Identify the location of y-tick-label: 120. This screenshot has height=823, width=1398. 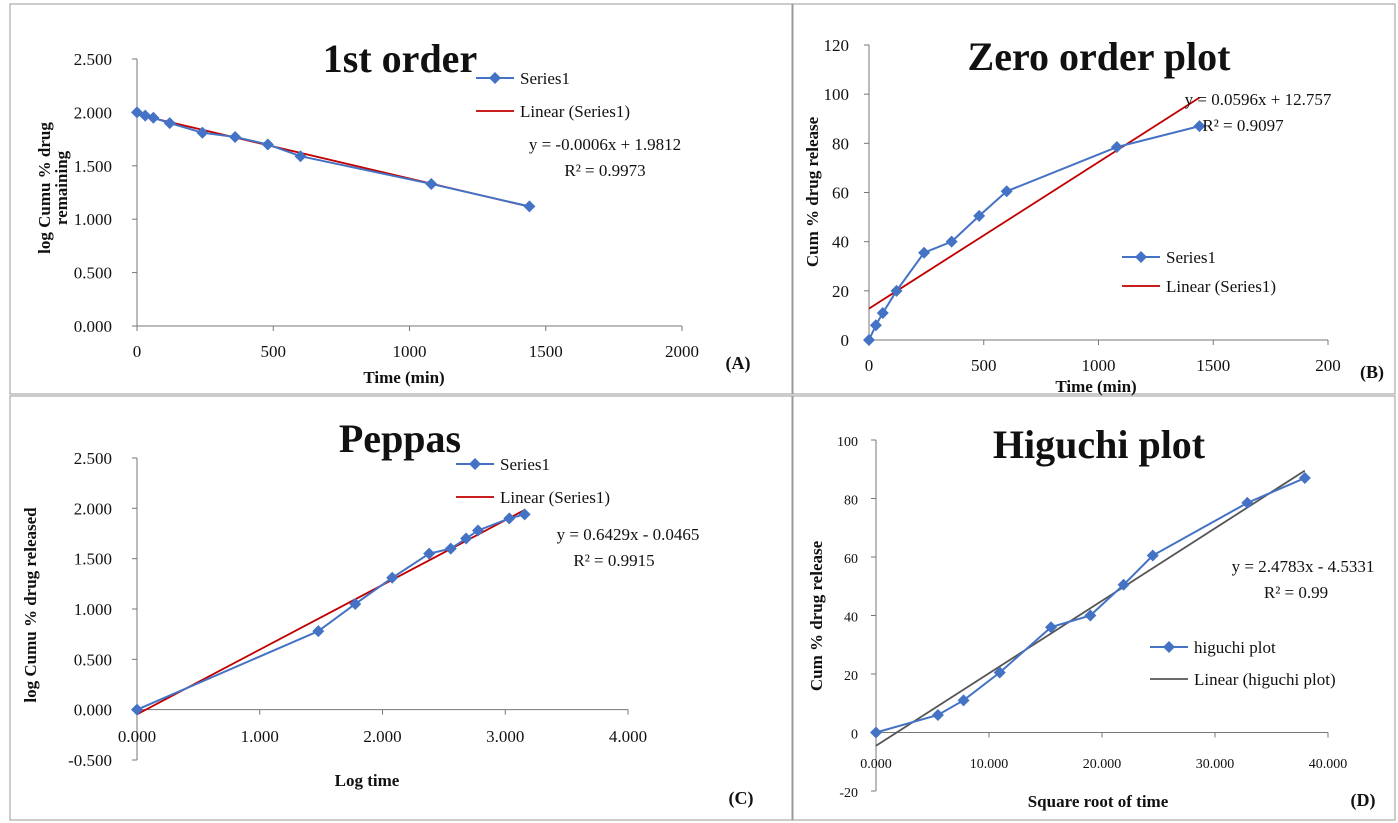
(837, 45).